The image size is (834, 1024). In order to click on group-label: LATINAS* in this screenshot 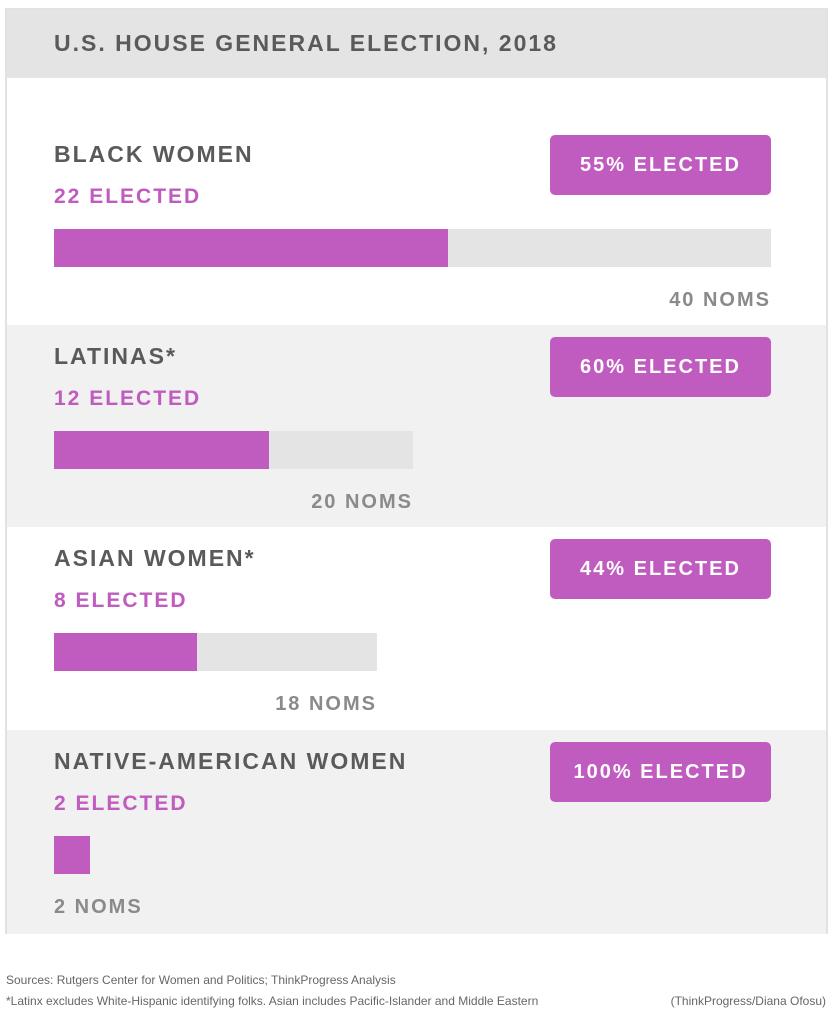, I will do `click(115, 356)`.